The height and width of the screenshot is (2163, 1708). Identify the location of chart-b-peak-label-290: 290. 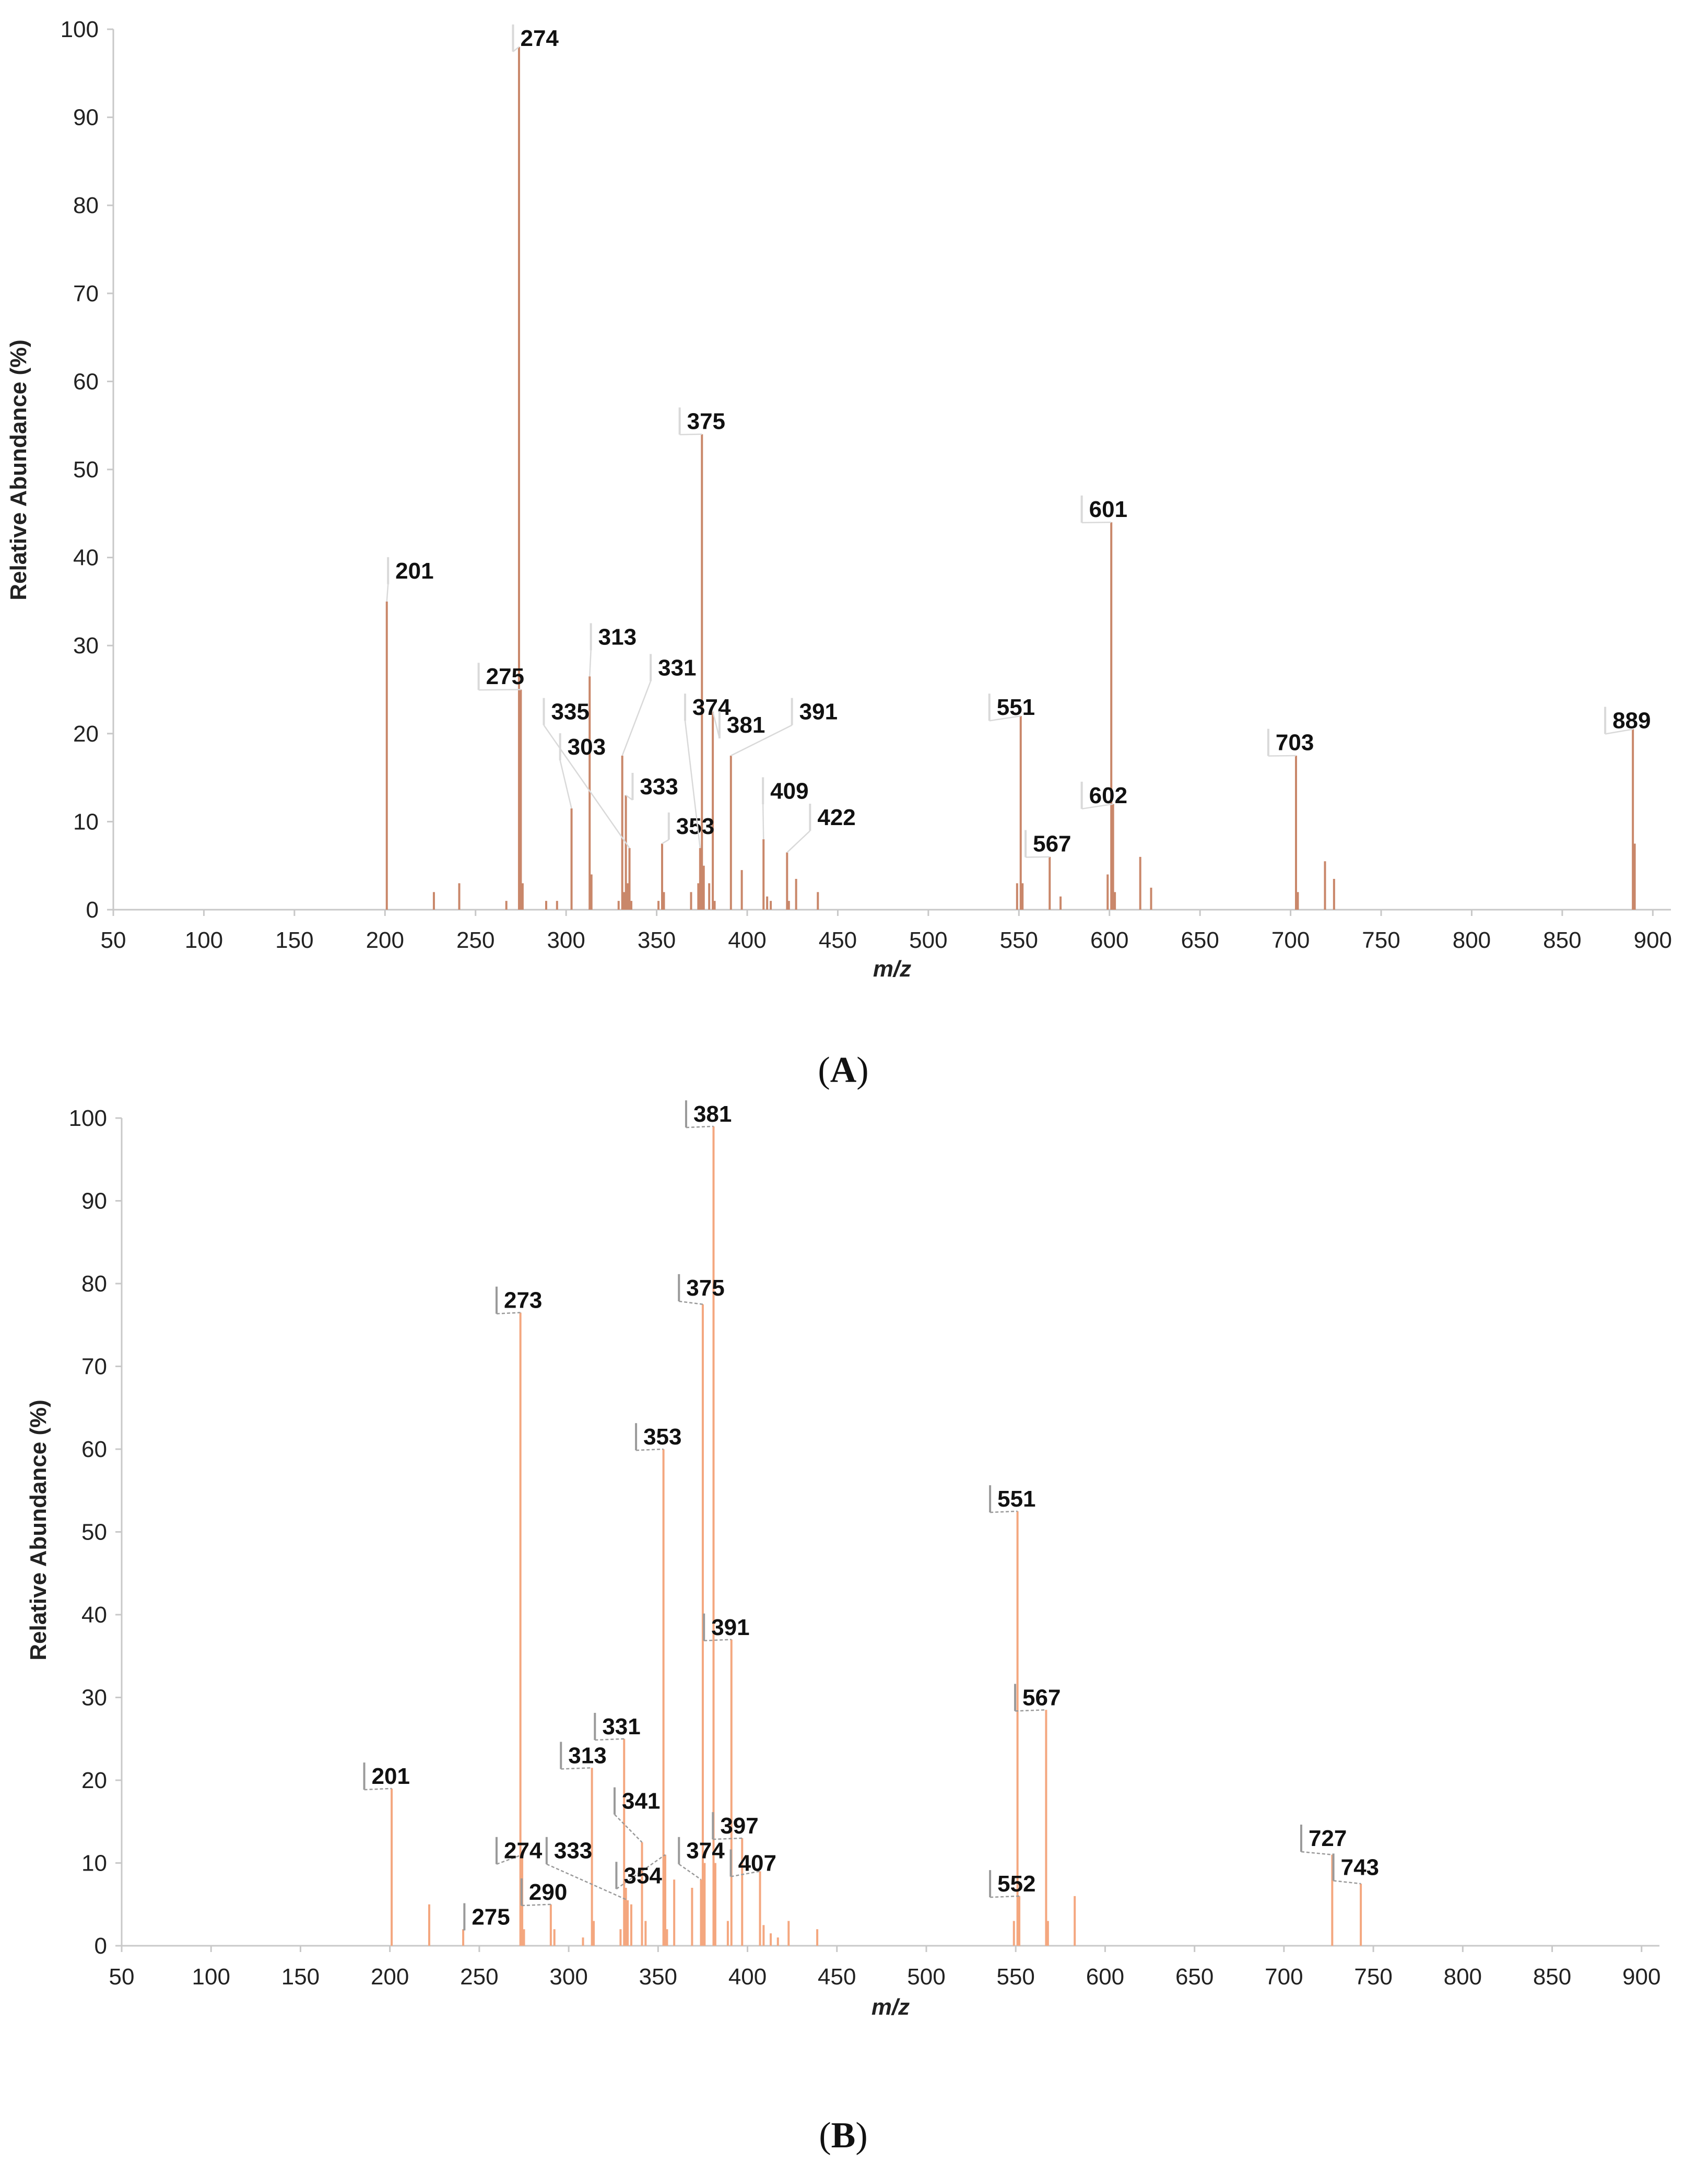
(548, 1892).